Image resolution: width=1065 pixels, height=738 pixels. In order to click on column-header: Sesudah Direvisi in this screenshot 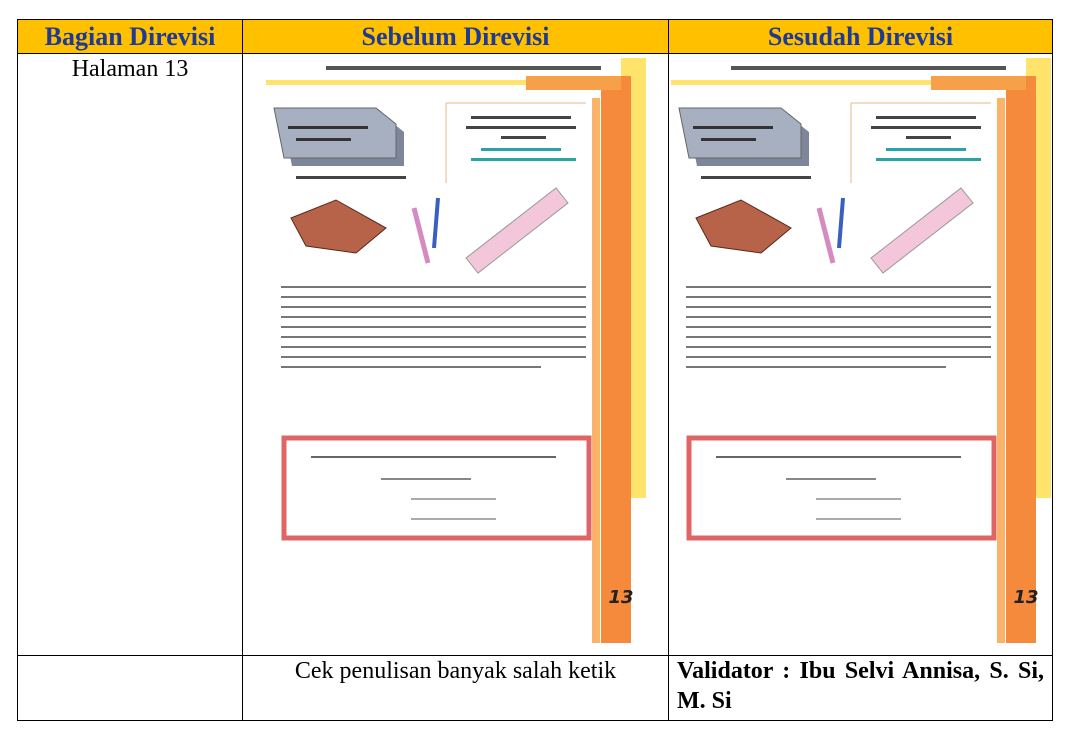, I will do `click(860, 36)`.